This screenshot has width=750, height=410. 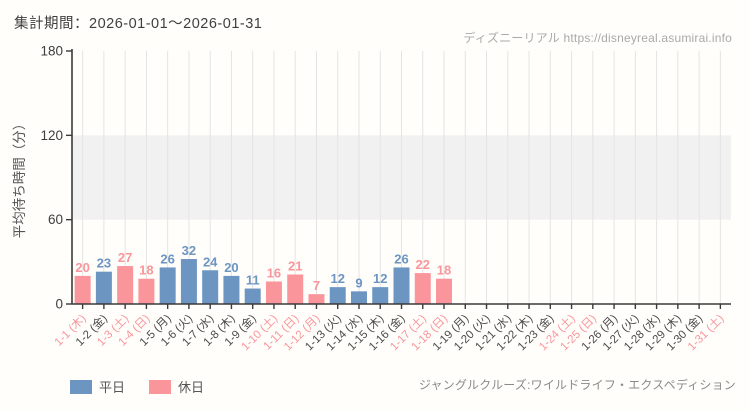 I want to click on bar-value-label: 16, so click(x=274, y=273).